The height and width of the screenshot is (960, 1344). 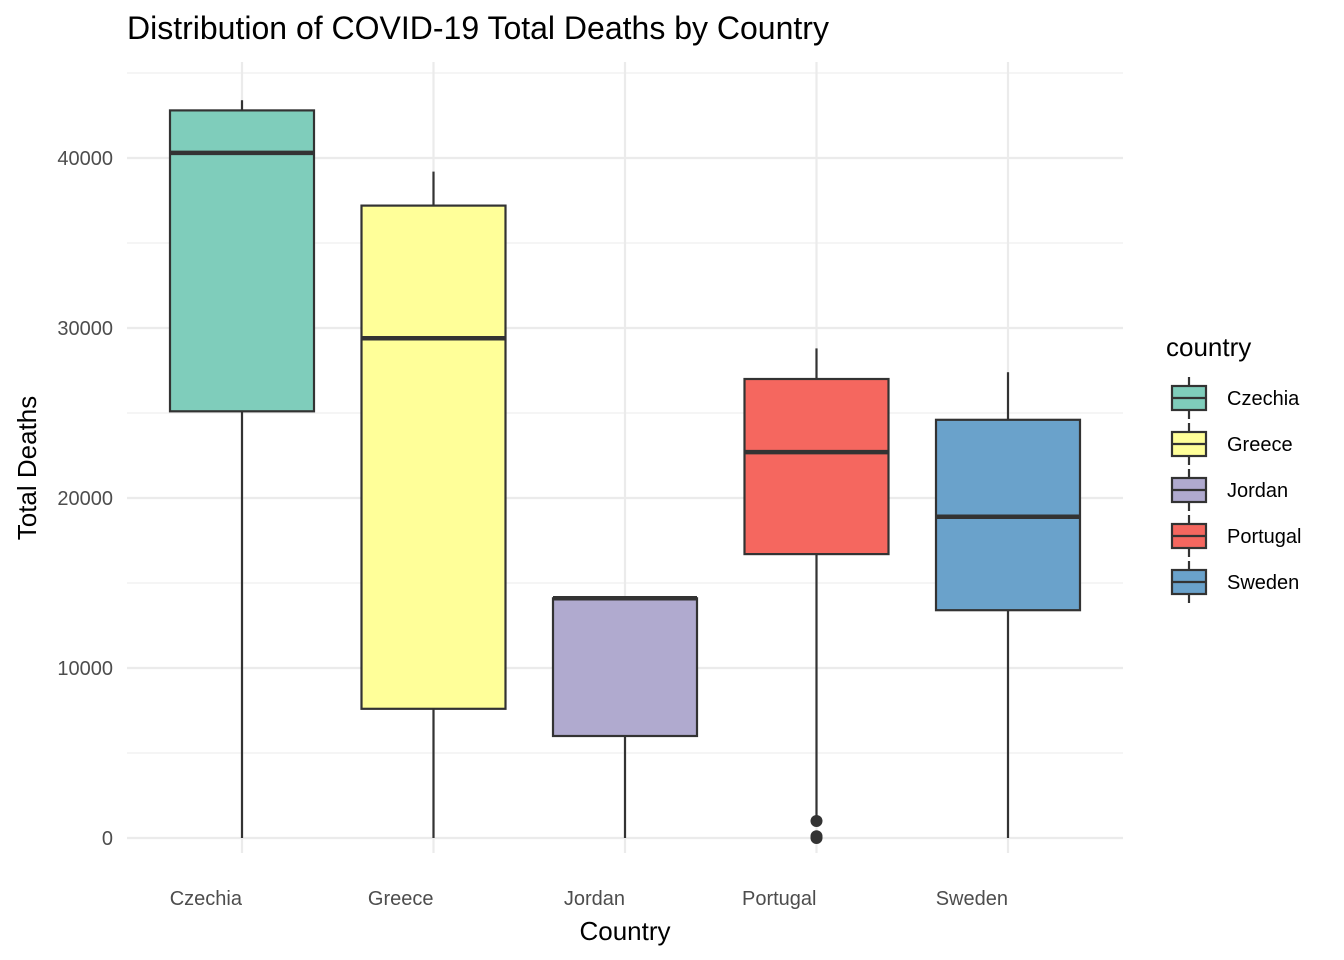 I want to click on legend-label: Portugal, so click(x=1264, y=537).